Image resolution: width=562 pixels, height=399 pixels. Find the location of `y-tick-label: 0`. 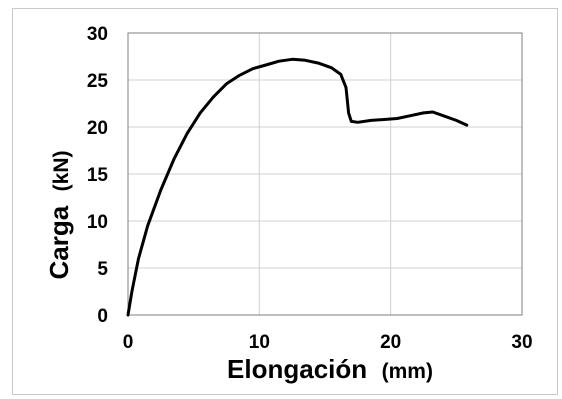

y-tick-label: 0 is located at coordinates (102, 316).